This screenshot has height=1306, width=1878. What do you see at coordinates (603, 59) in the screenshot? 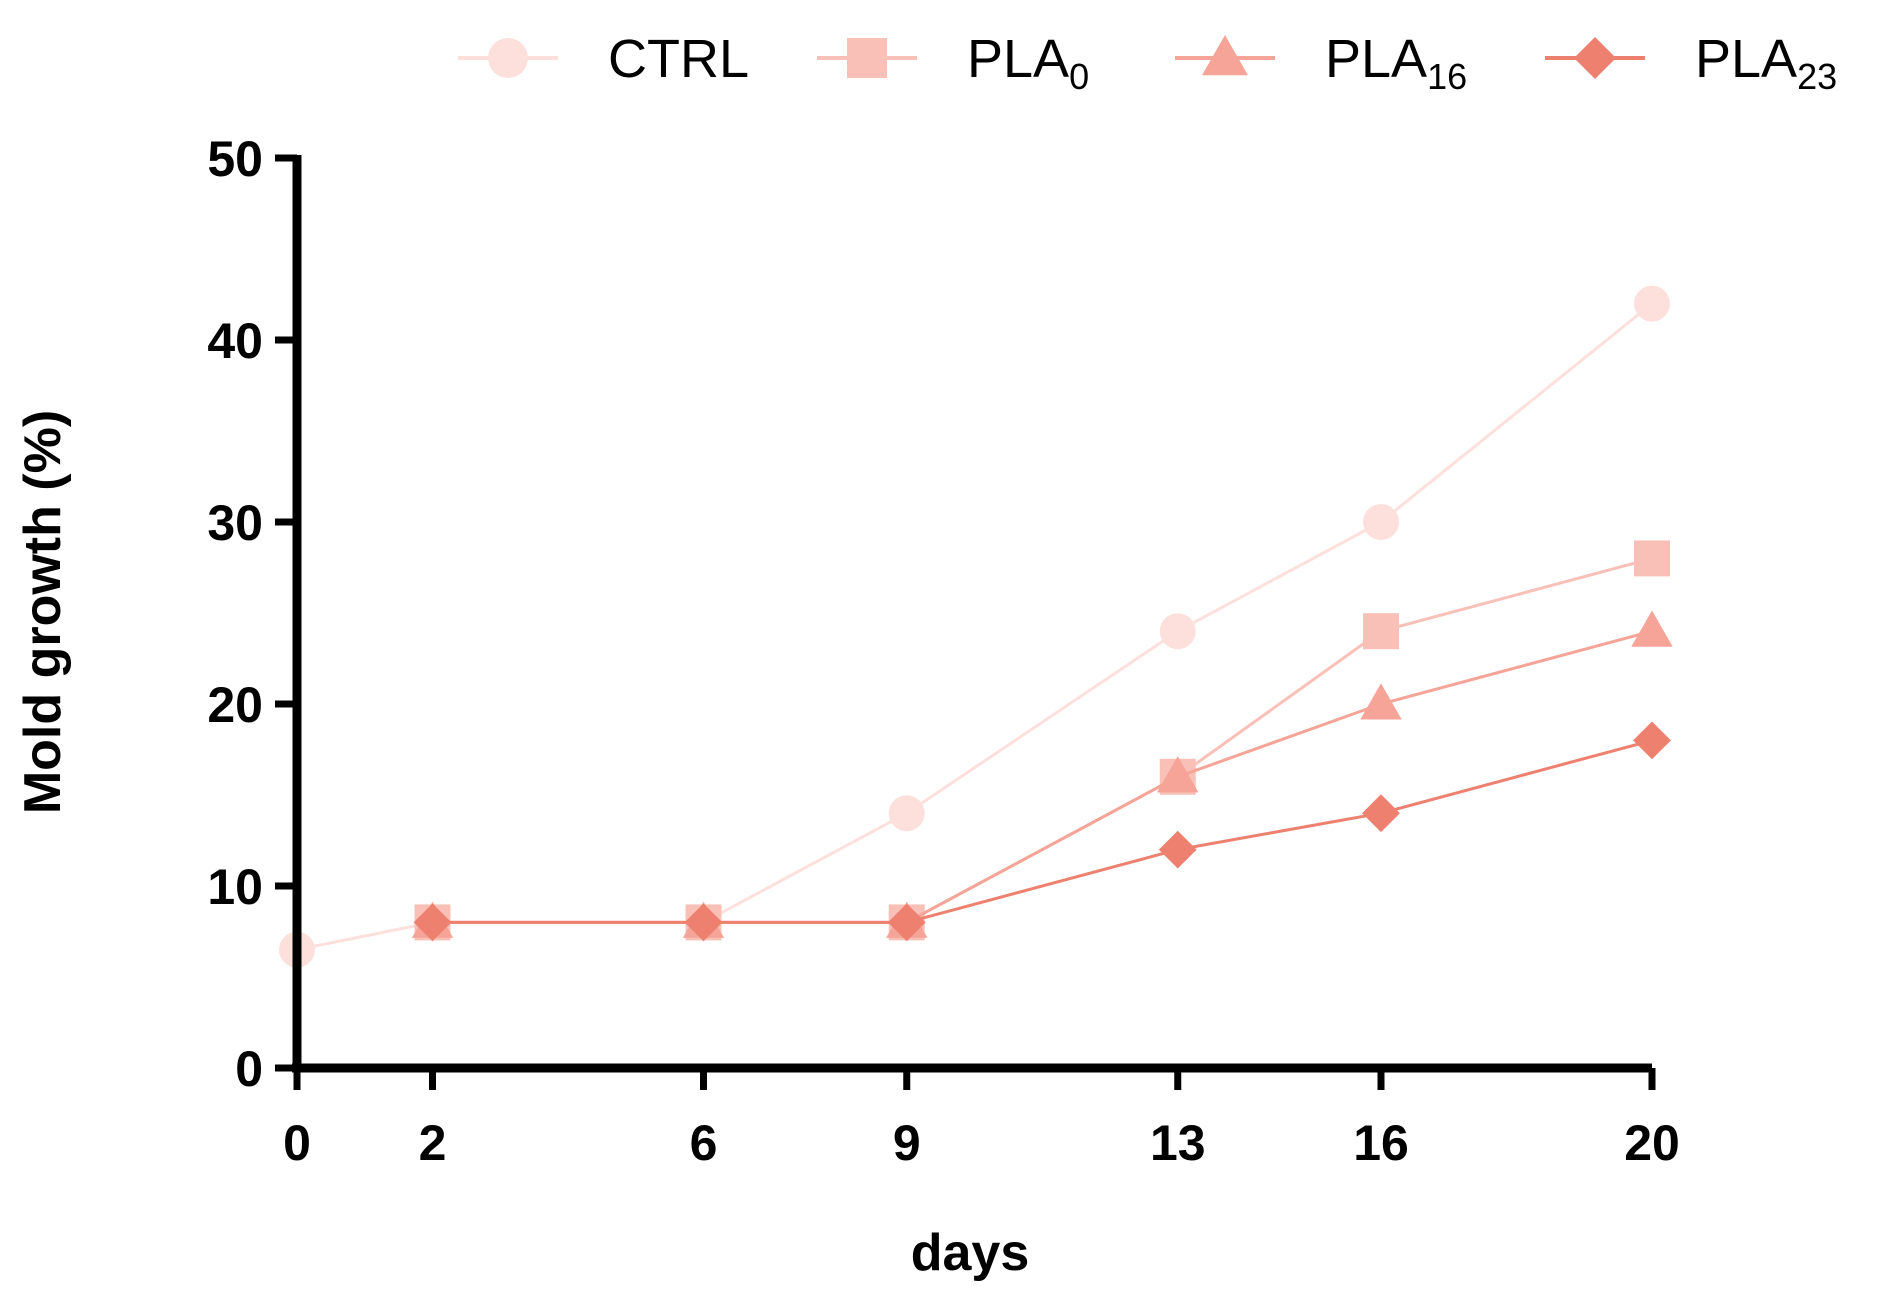
I see `legend-item-ctrl: CTRL` at bounding box center [603, 59].